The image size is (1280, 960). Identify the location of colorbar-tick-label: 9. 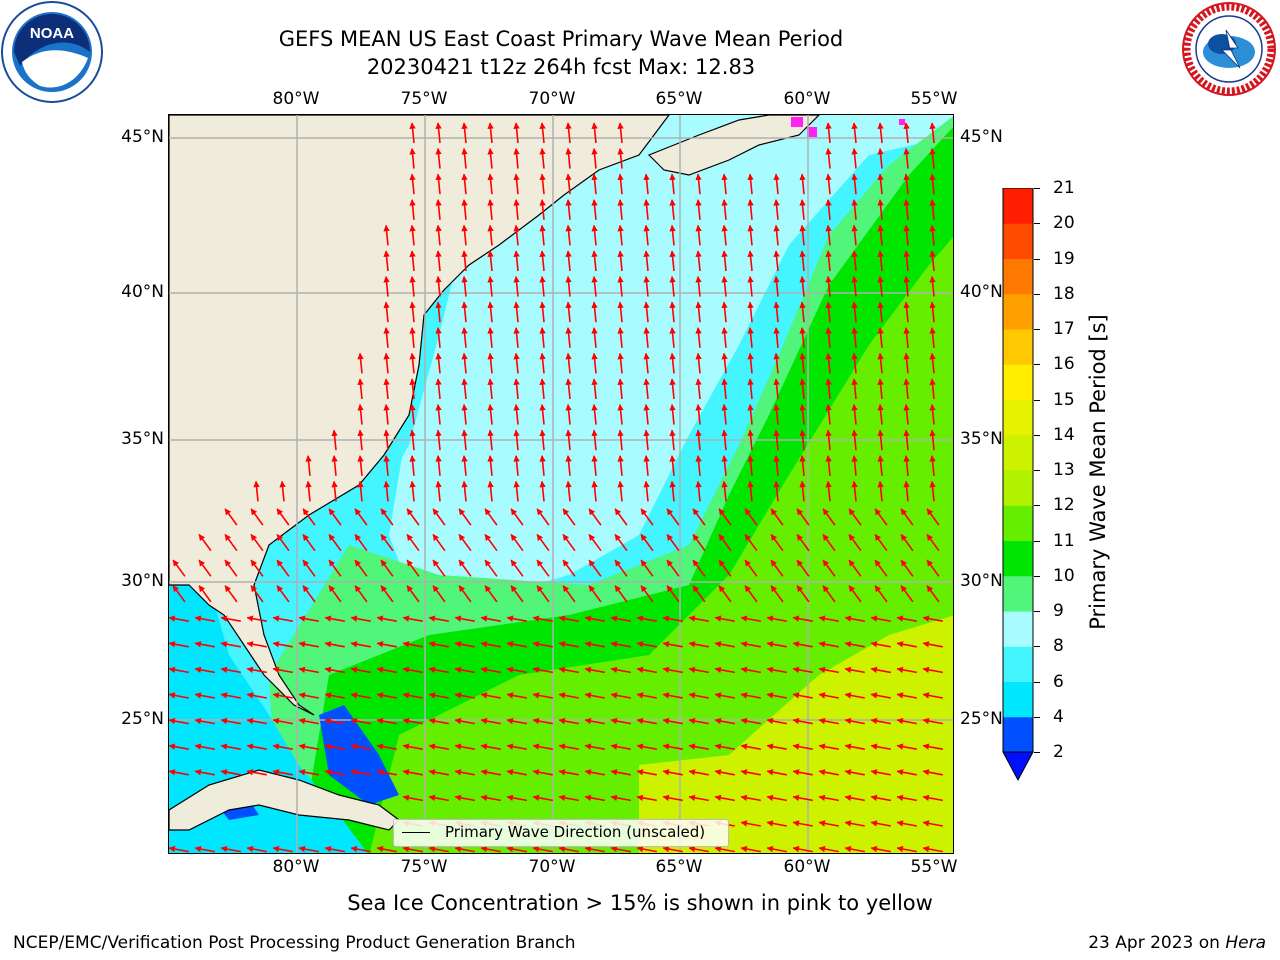
(1058, 611).